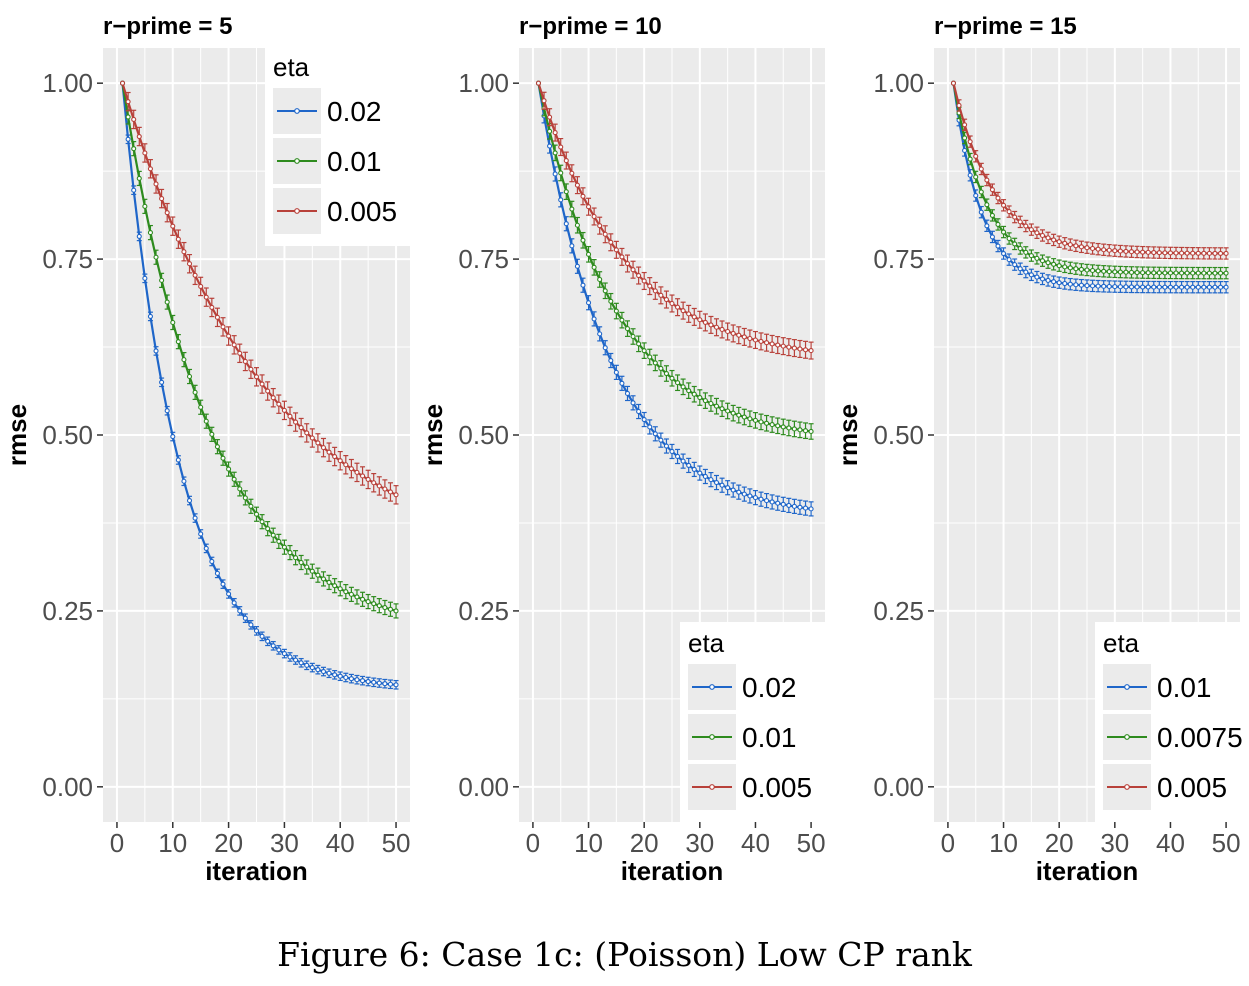 This screenshot has height=986, width=1249. I want to click on series-0.005, so click(1089, 170).